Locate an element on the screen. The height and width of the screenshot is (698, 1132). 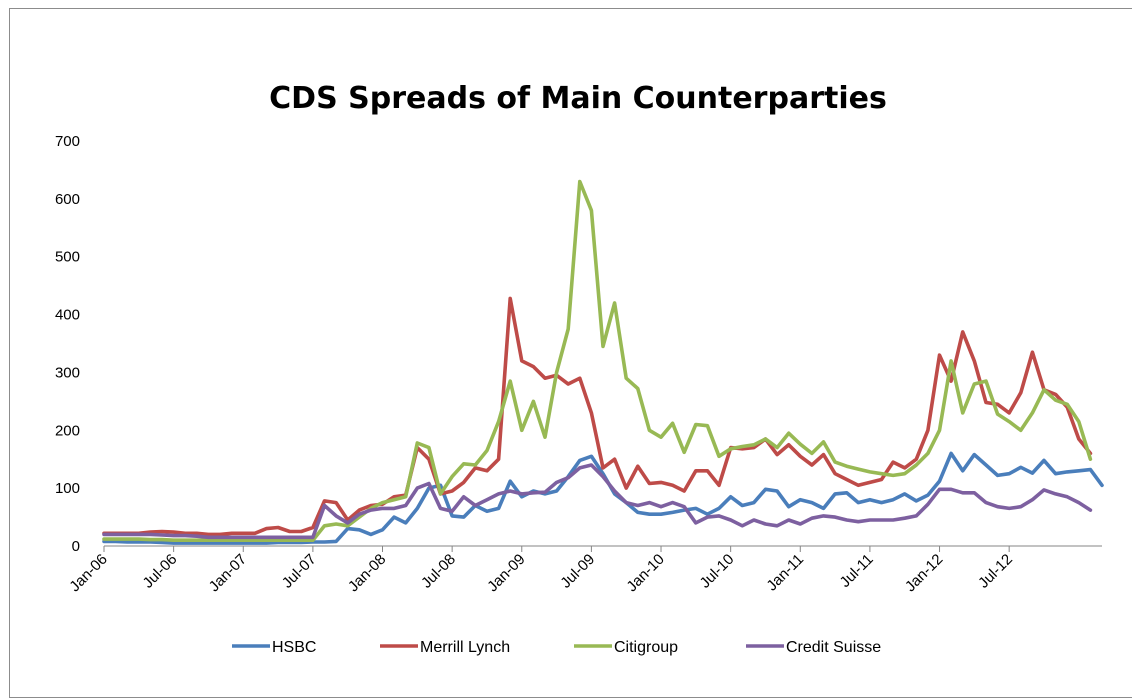
x-tick-label: Jan-08 is located at coordinates (367, 573).